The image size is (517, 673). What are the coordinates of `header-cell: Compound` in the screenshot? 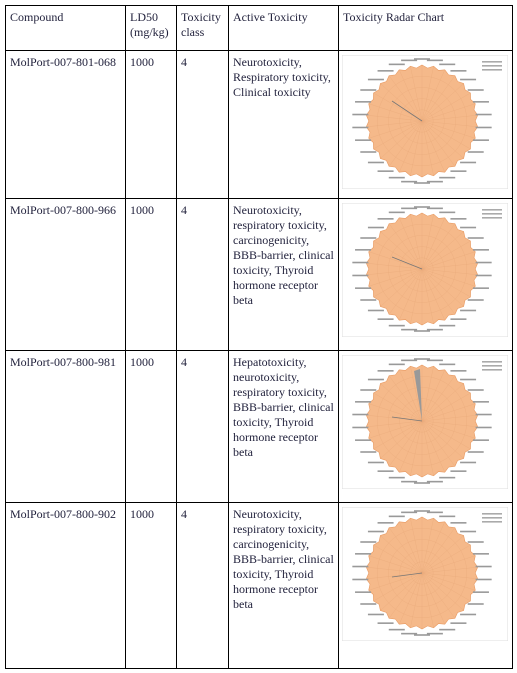 It's located at (65, 28).